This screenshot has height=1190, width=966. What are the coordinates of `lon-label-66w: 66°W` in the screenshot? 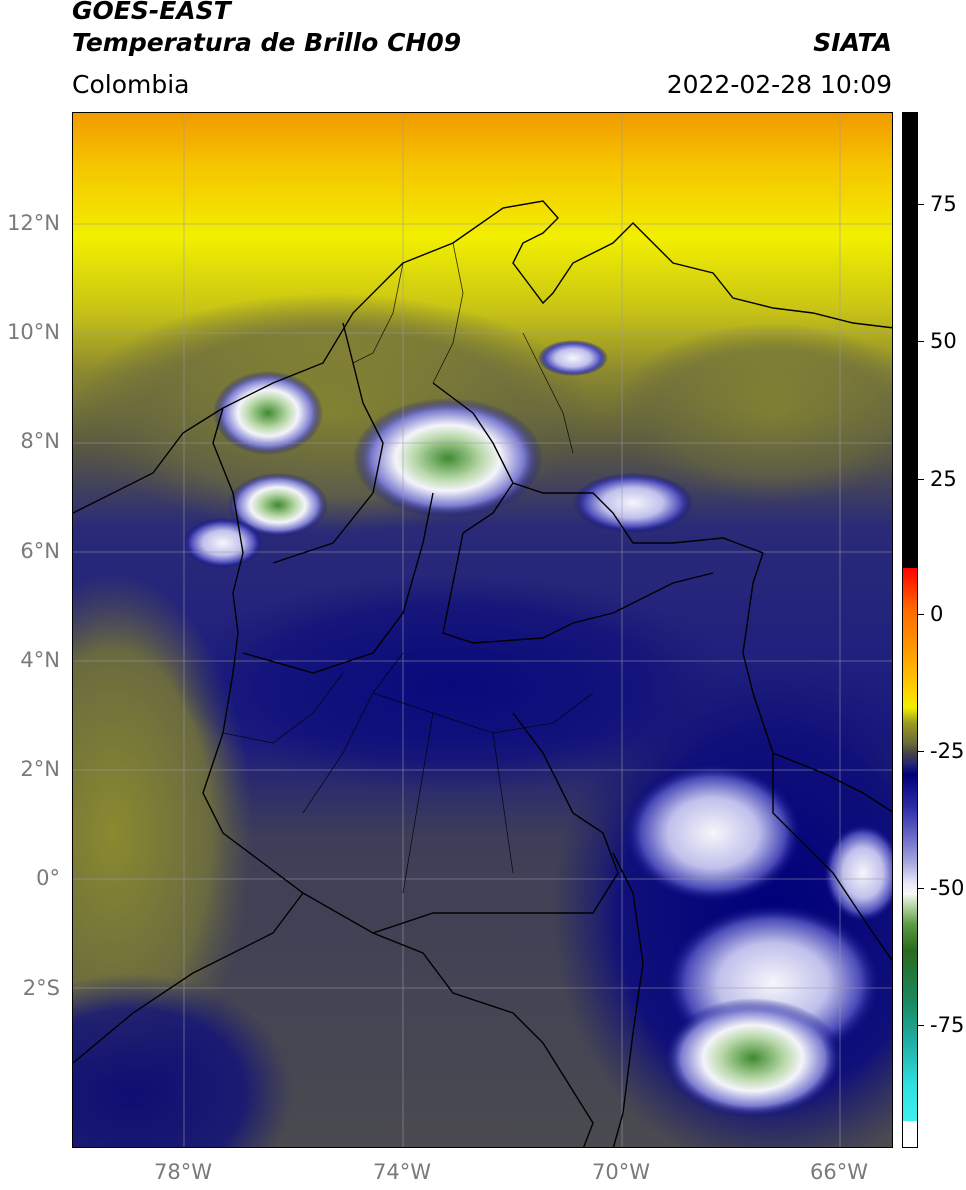 It's located at (839, 1172).